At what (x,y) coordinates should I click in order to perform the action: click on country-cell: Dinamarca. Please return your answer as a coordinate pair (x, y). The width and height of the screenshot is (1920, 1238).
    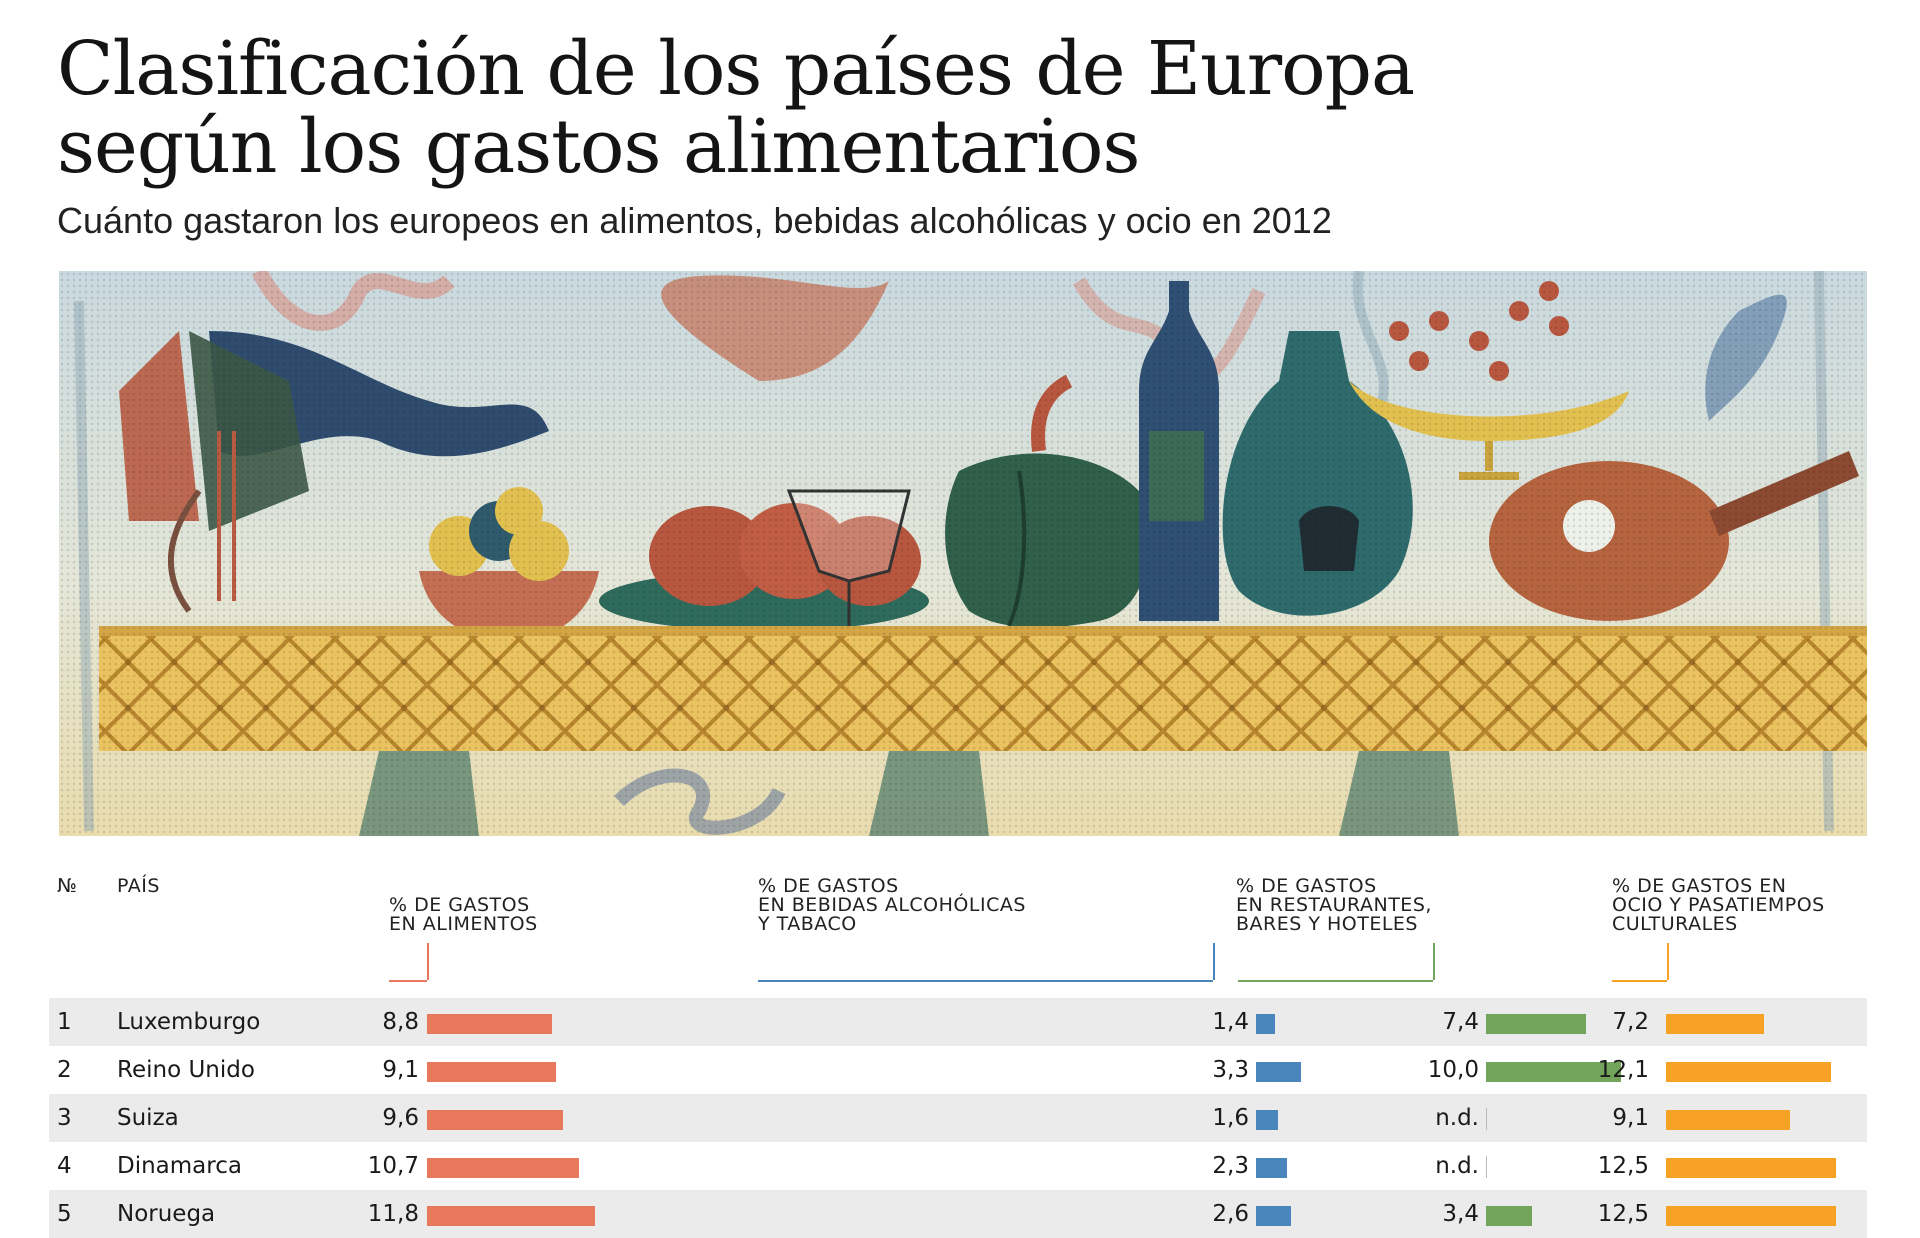
    Looking at the image, I should click on (179, 1166).